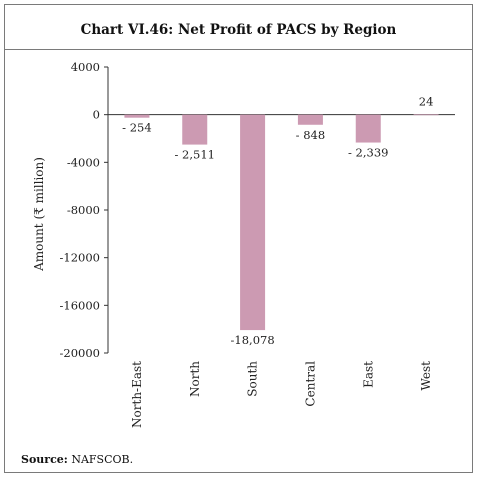 This screenshot has height=479, width=479. What do you see at coordinates (368, 374) in the screenshot?
I see `x-tick-label: East` at bounding box center [368, 374].